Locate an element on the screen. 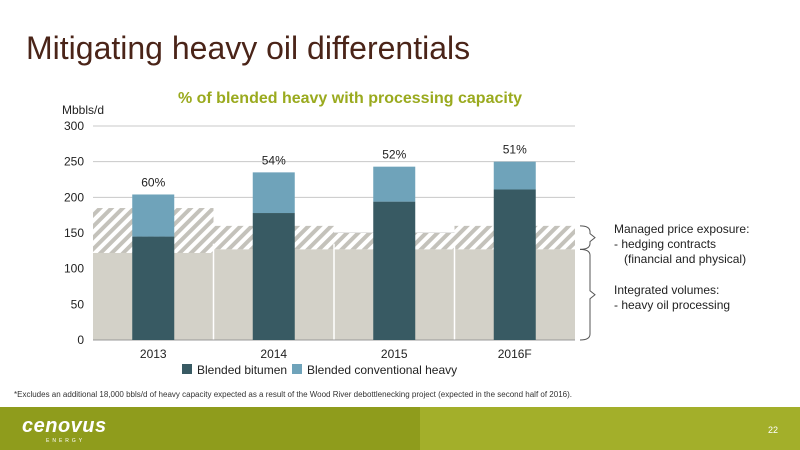  page-number: 22 is located at coordinates (772, 430).